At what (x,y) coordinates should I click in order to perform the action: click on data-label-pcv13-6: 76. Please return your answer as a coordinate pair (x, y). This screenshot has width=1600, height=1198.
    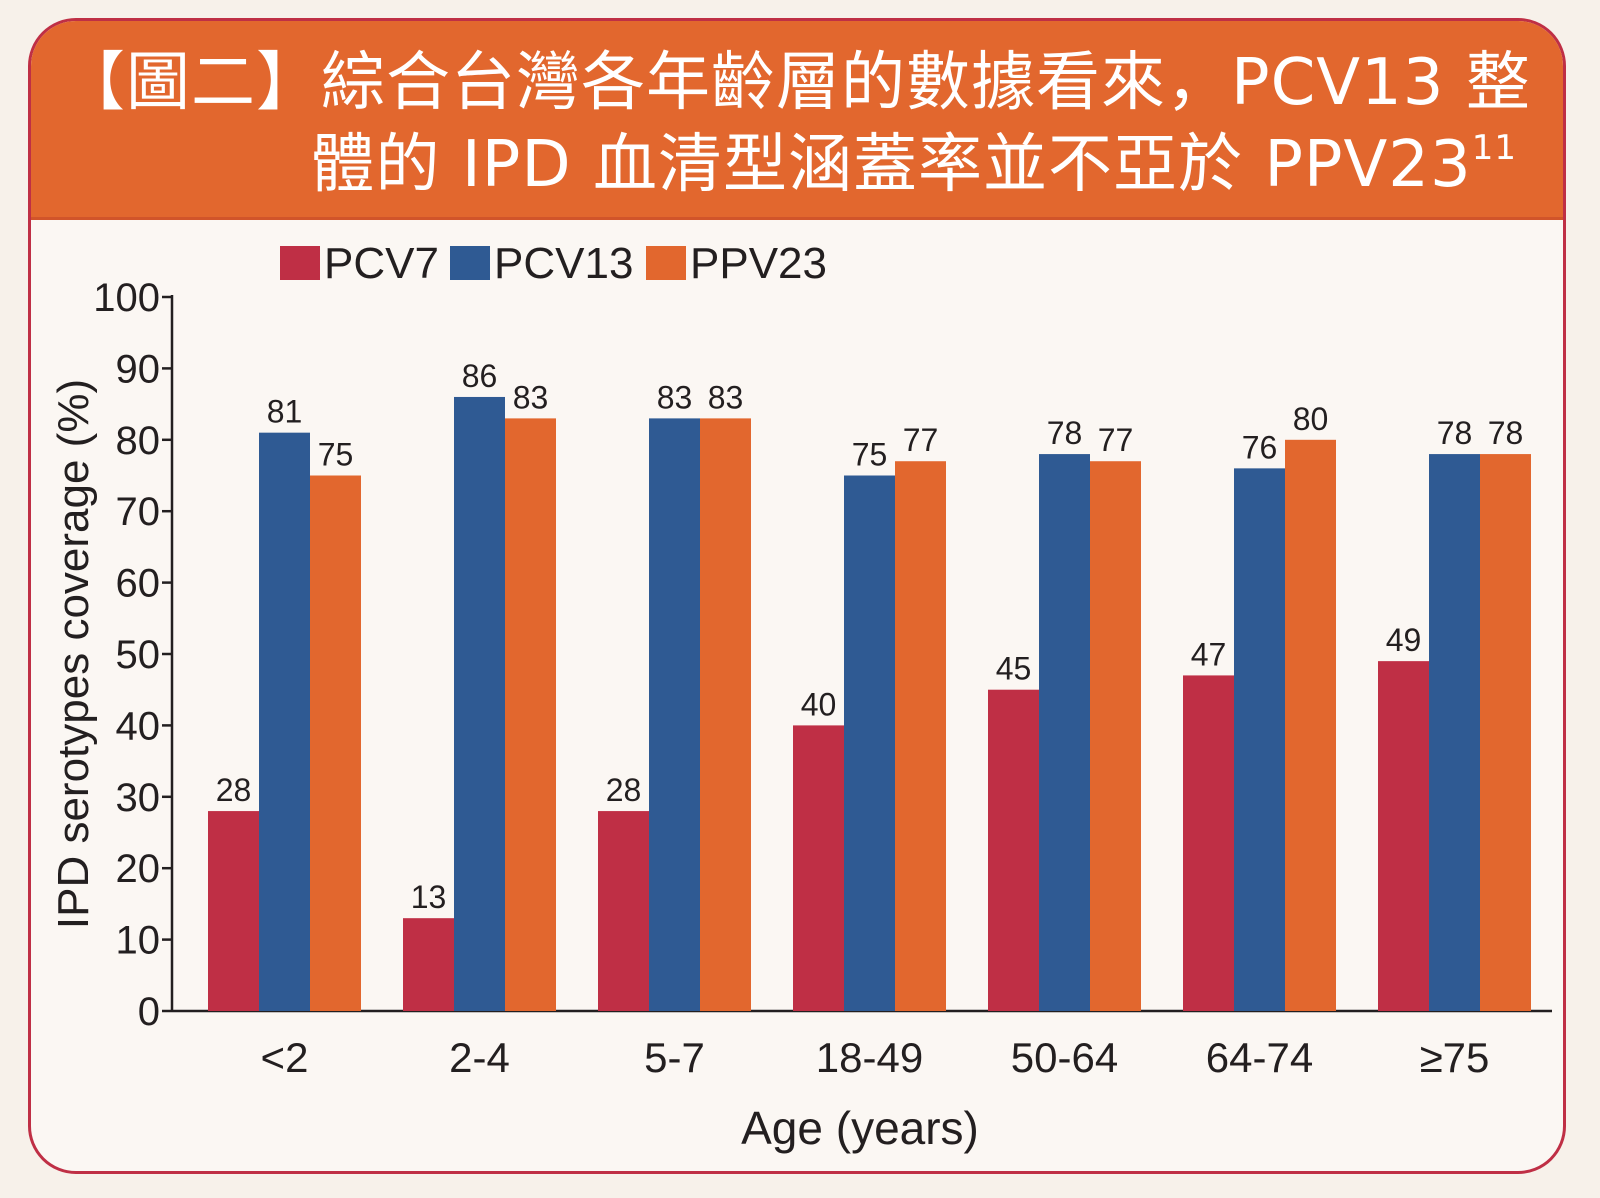
    Looking at the image, I should click on (1260, 447).